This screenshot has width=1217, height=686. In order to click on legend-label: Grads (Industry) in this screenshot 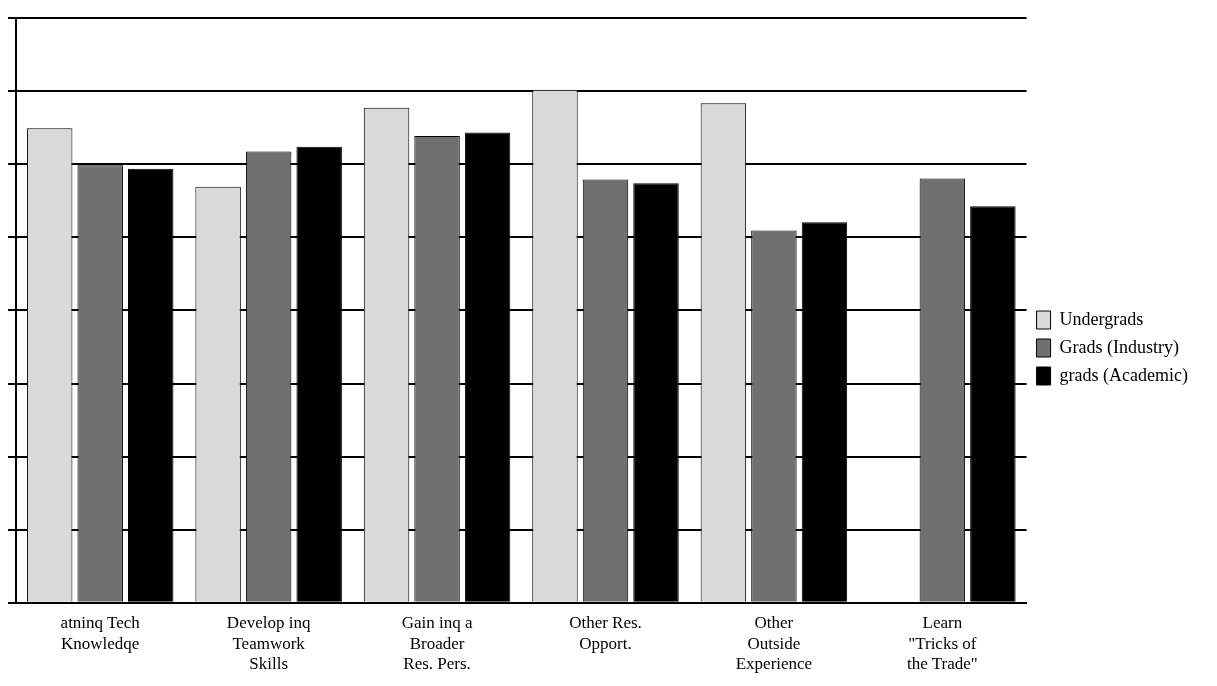, I will do `click(1119, 347)`.